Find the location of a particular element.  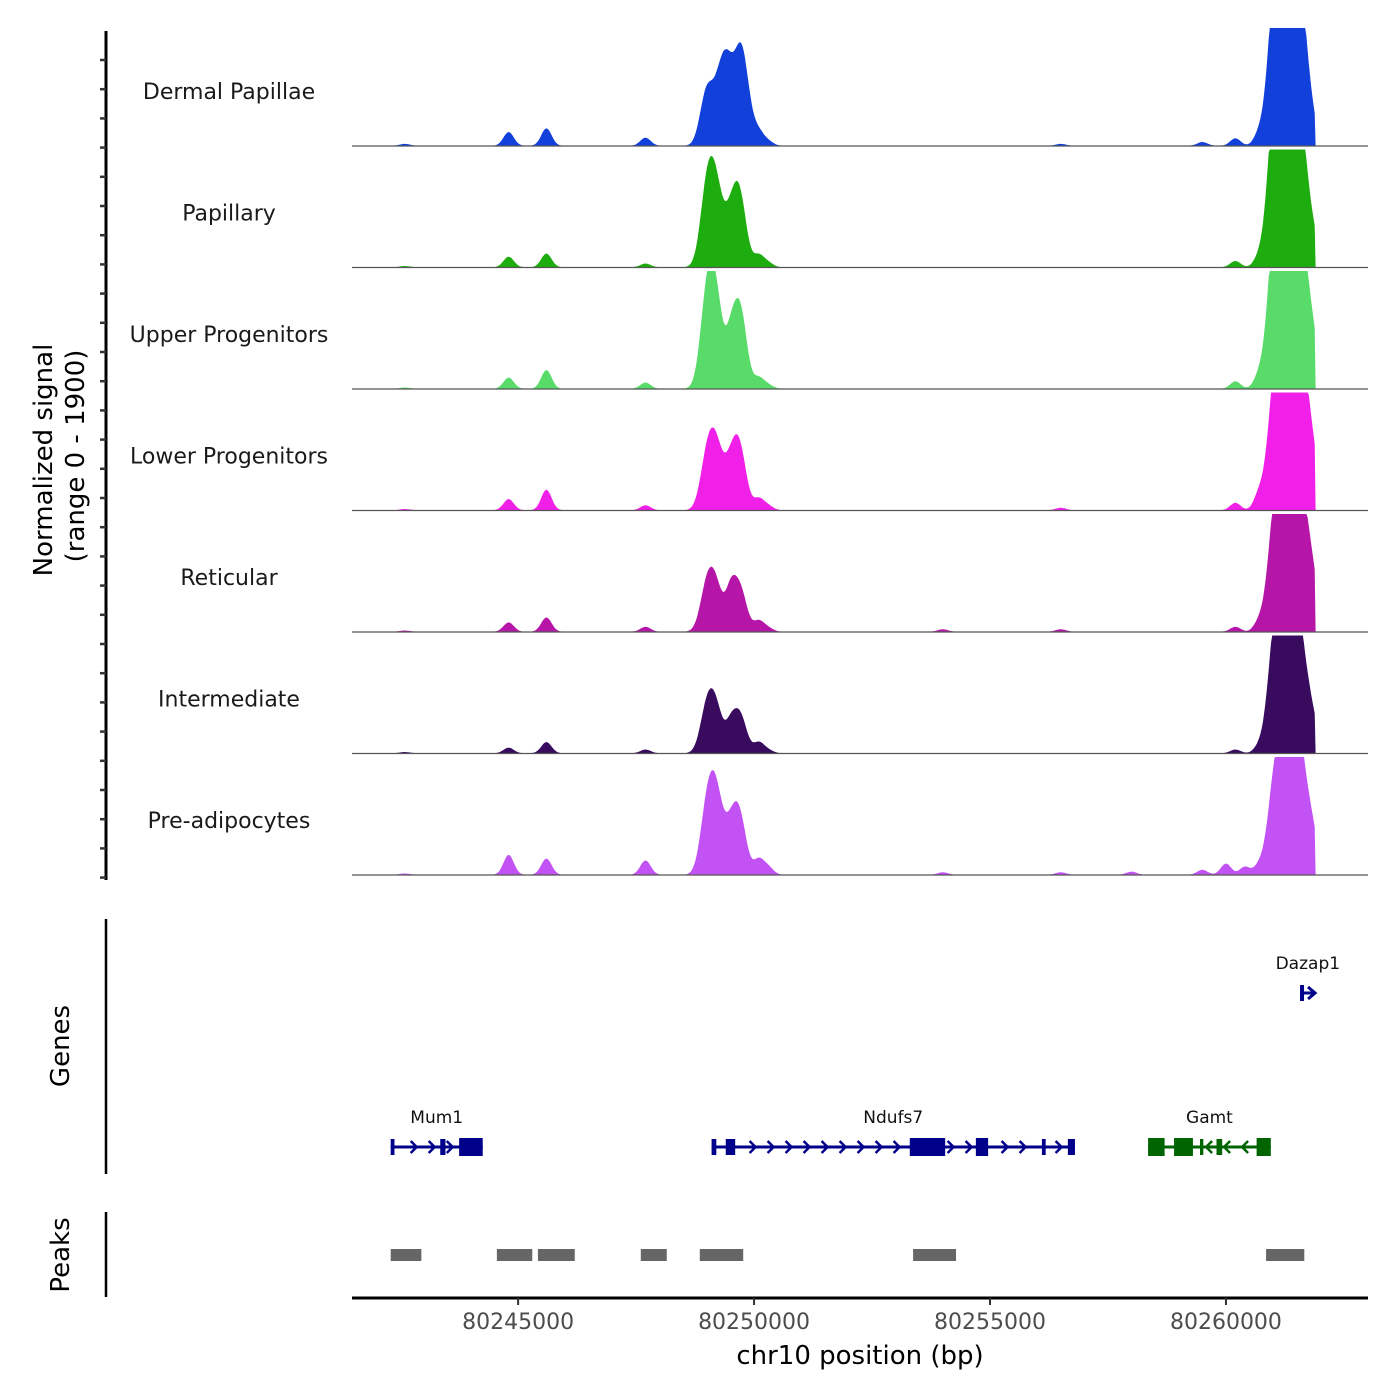

track-reticular: Reticular is located at coordinates (774, 573).